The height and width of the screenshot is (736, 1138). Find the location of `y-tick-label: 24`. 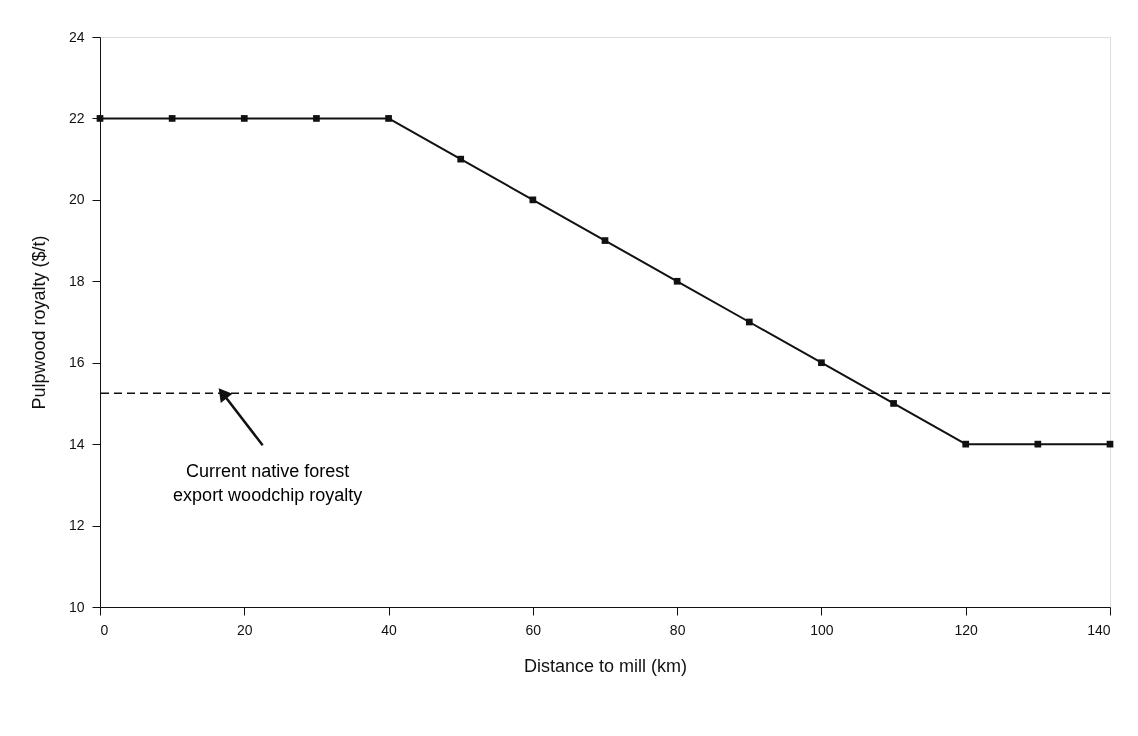

y-tick-label: 24 is located at coordinates (76, 36).